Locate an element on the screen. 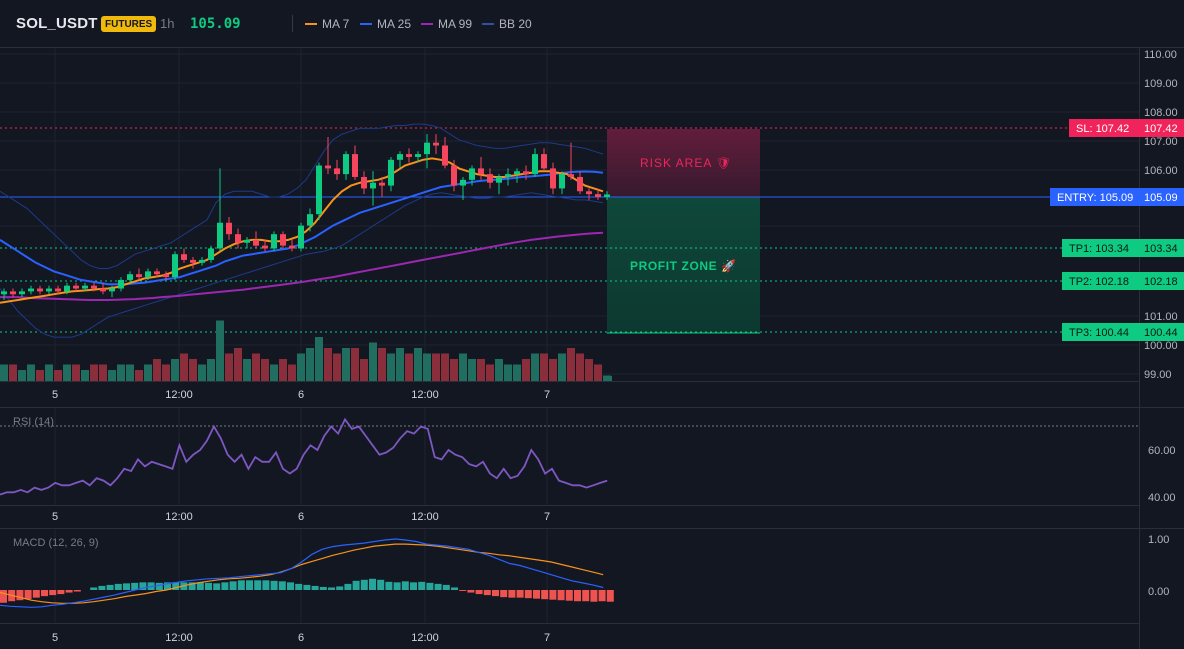 The image size is (1184, 649). bb-lower-band is located at coordinates (302, 265).